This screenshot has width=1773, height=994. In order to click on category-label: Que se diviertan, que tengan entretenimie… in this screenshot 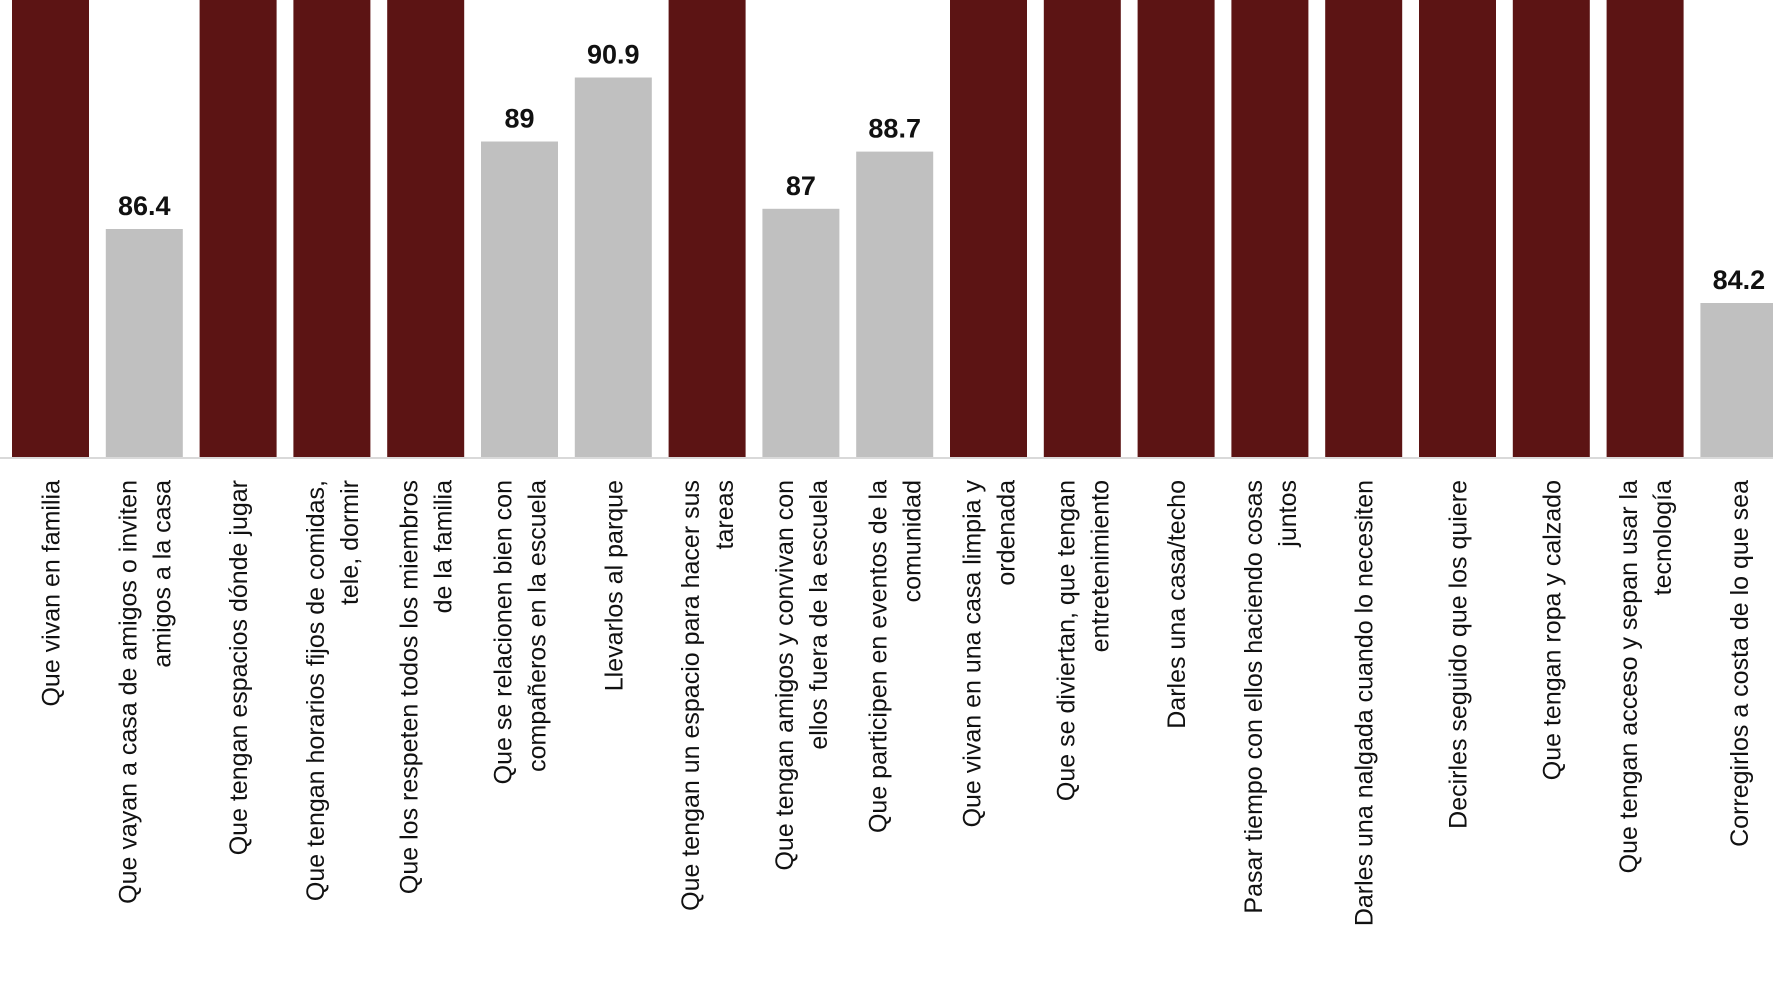, I will do `click(1083, 640)`.